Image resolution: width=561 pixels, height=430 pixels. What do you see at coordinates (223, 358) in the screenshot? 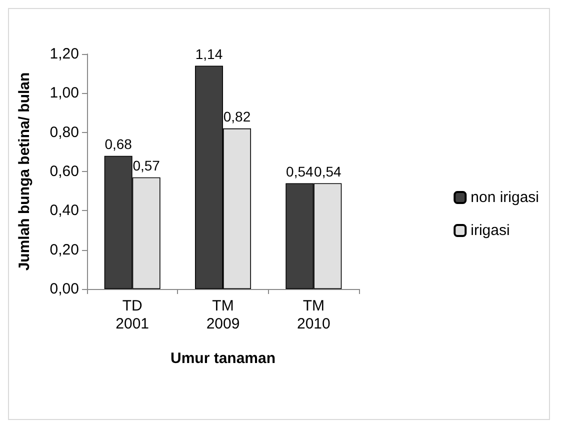
I see `x-axis-title: Umur tanaman` at bounding box center [223, 358].